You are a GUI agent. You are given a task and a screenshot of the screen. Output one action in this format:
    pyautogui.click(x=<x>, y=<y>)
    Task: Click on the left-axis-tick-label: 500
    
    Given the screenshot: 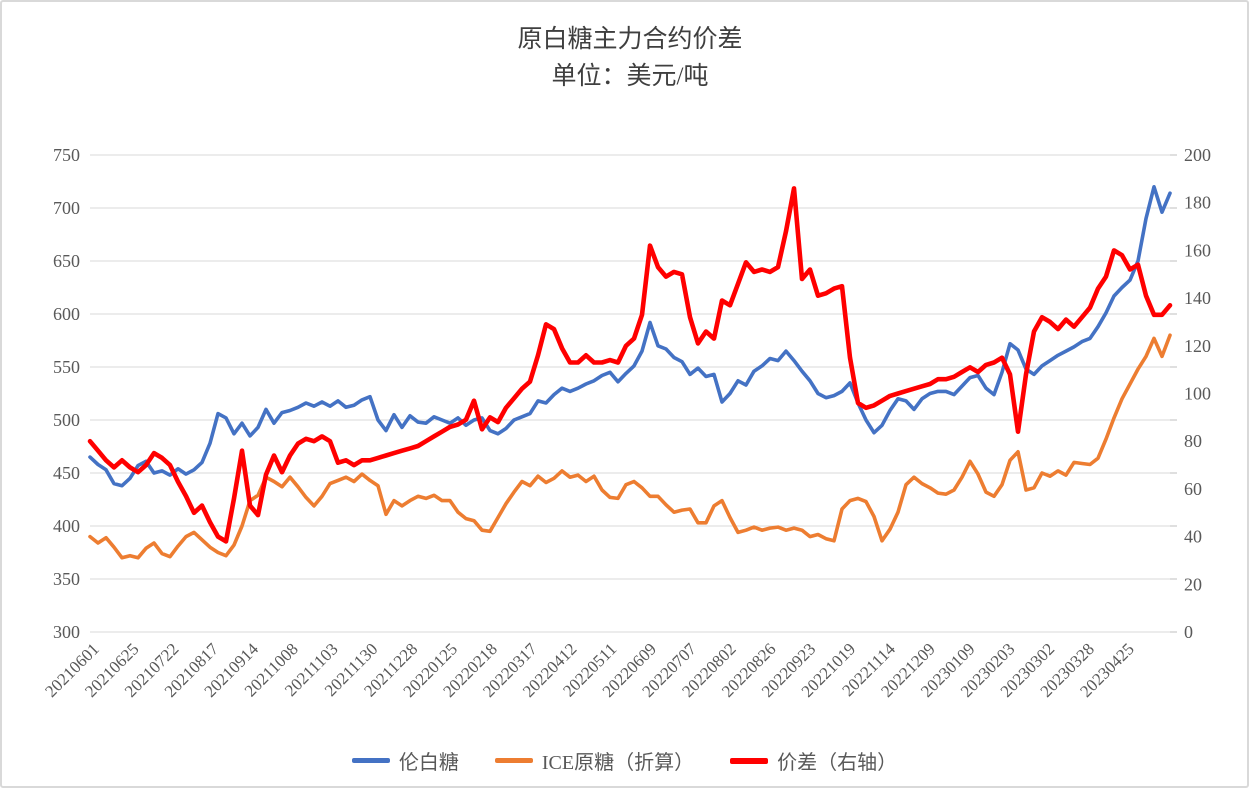 What is the action you would take?
    pyautogui.click(x=66, y=420)
    